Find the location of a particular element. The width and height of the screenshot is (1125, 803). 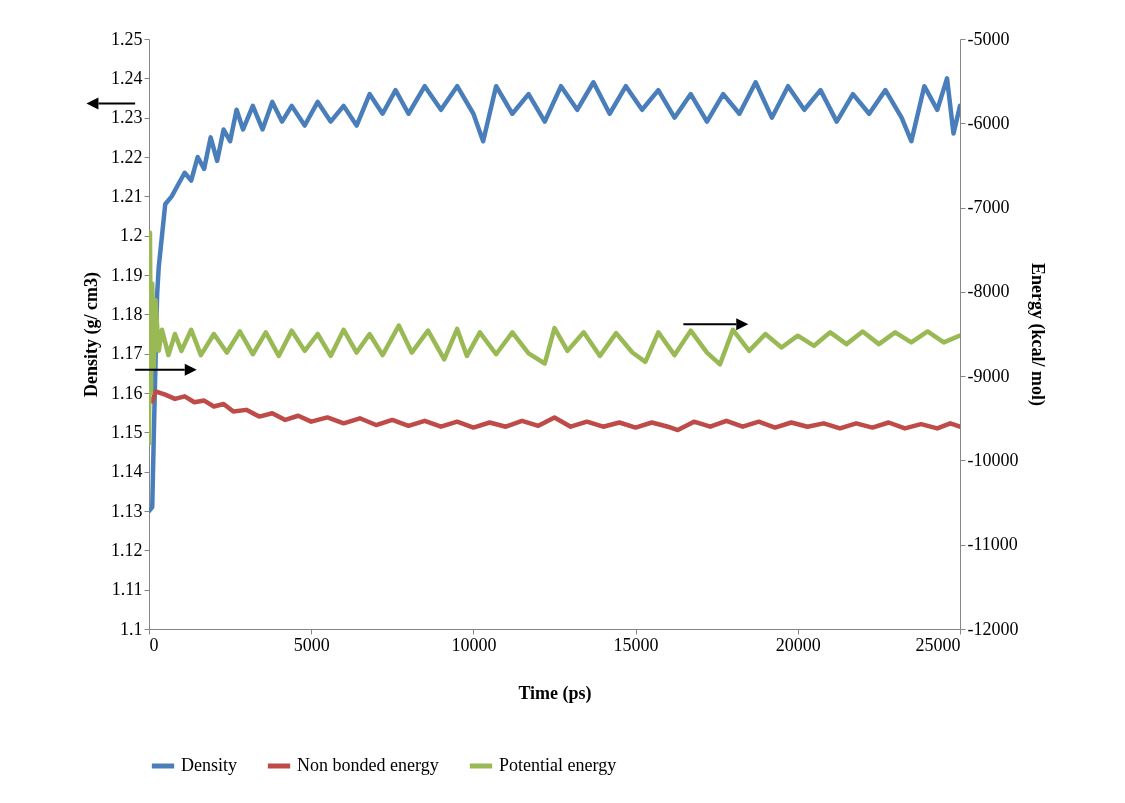

y-tick-label: 1.15 is located at coordinates (127, 431).